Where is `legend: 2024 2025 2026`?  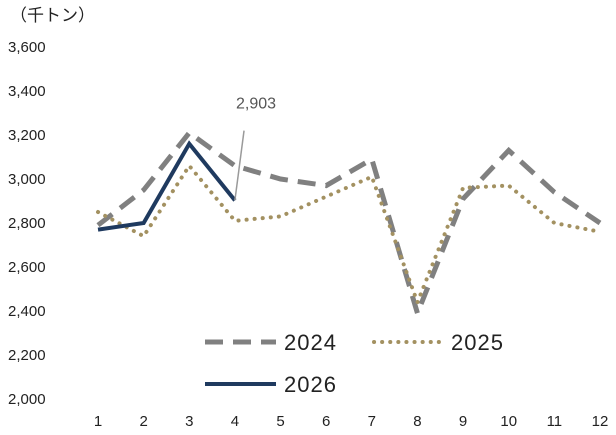
legend: 2024 2025 2026 is located at coordinates (354, 363).